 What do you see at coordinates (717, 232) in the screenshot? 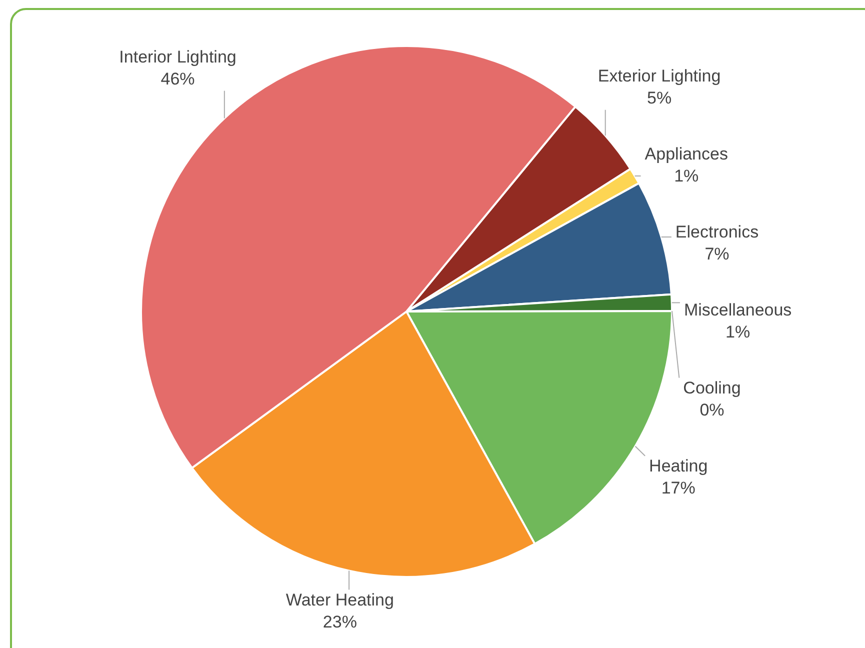
I see `slice-label: Electronics` at bounding box center [717, 232].